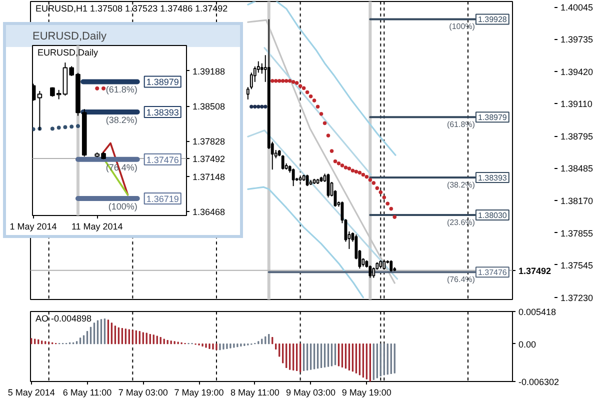 The width and height of the screenshot is (596, 400). Describe the element at coordinates (577, 265) in the screenshot. I see `y-tick-label: 1.37545` at that location.